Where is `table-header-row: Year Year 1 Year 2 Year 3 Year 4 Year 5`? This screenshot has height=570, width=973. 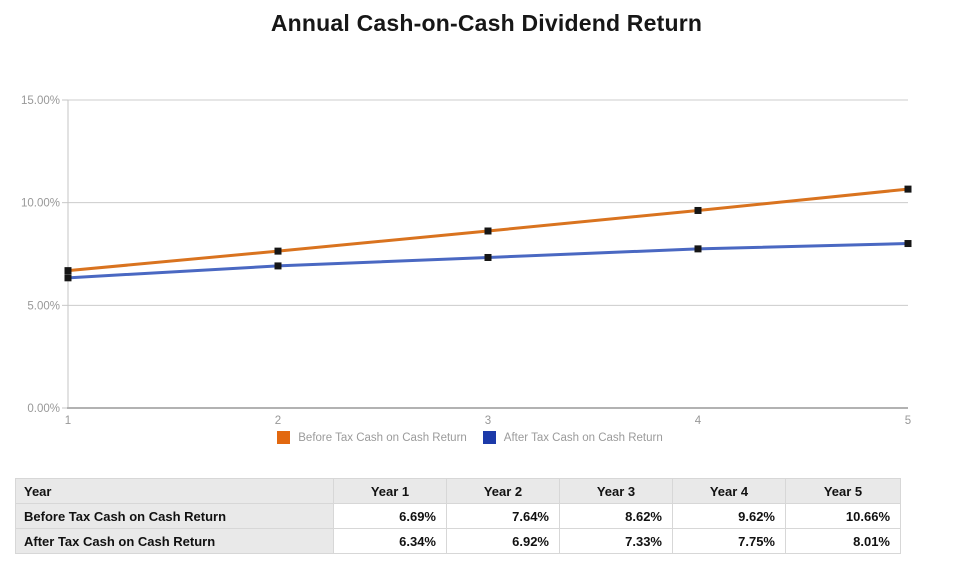
table-header-row: Year Year 1 Year 2 Year 3 Year 4 Year 5 is located at coordinates (458, 491).